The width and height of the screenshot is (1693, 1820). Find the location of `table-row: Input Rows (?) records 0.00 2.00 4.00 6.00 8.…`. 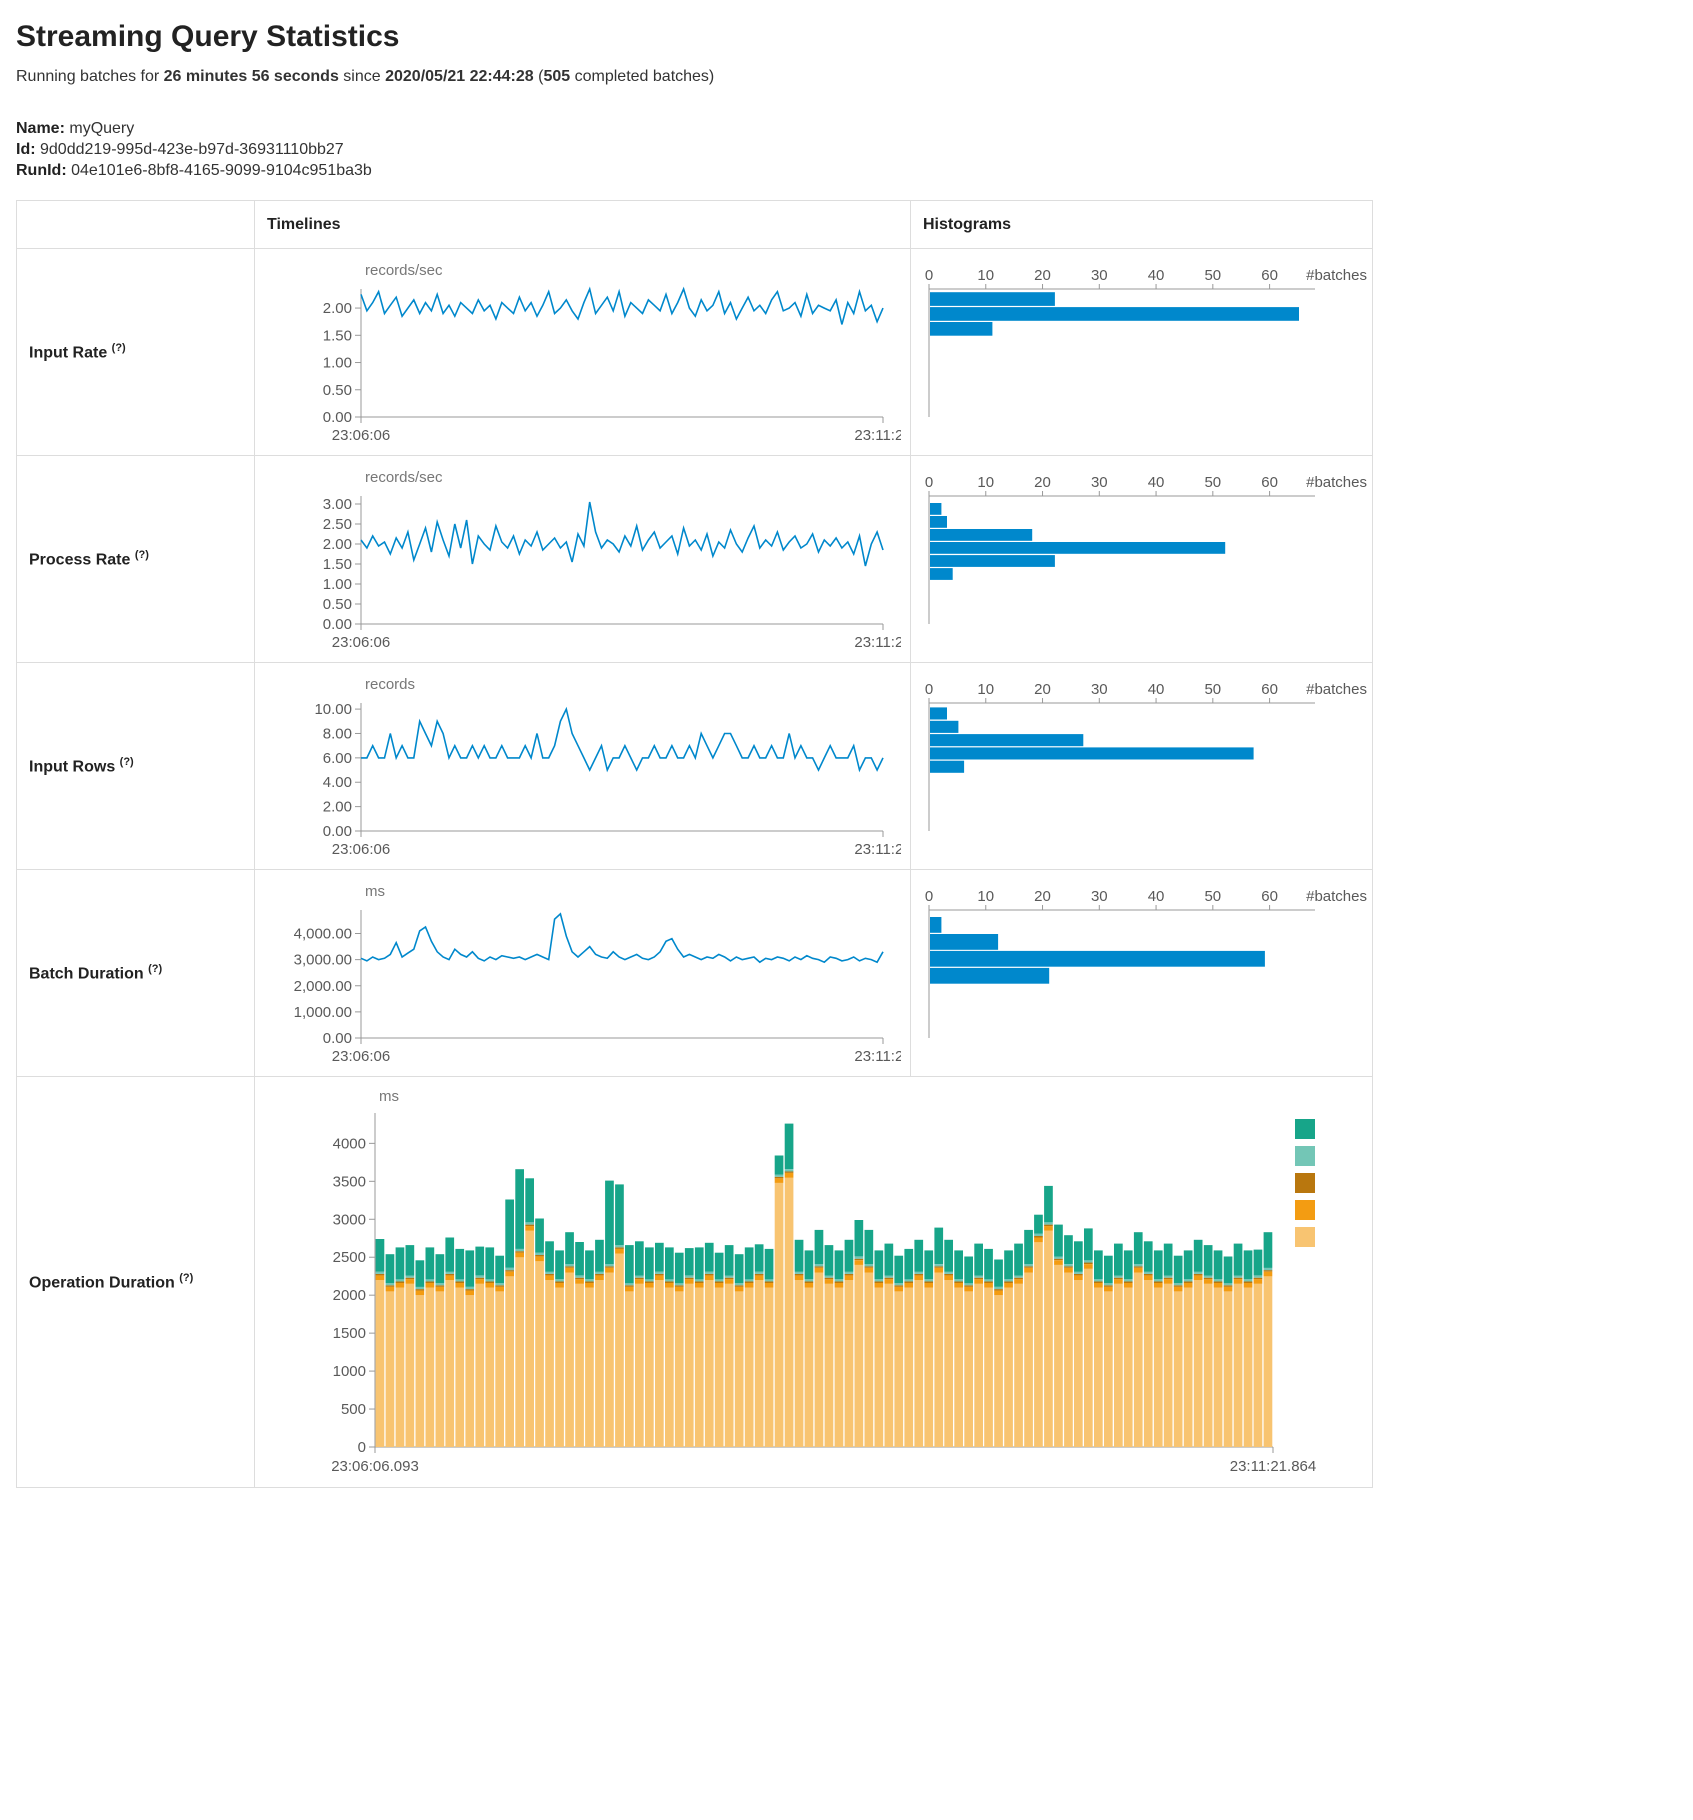

table-row: Input Rows (?) records 0.00 2.00 4.00 6.00 8.… is located at coordinates (694, 766).